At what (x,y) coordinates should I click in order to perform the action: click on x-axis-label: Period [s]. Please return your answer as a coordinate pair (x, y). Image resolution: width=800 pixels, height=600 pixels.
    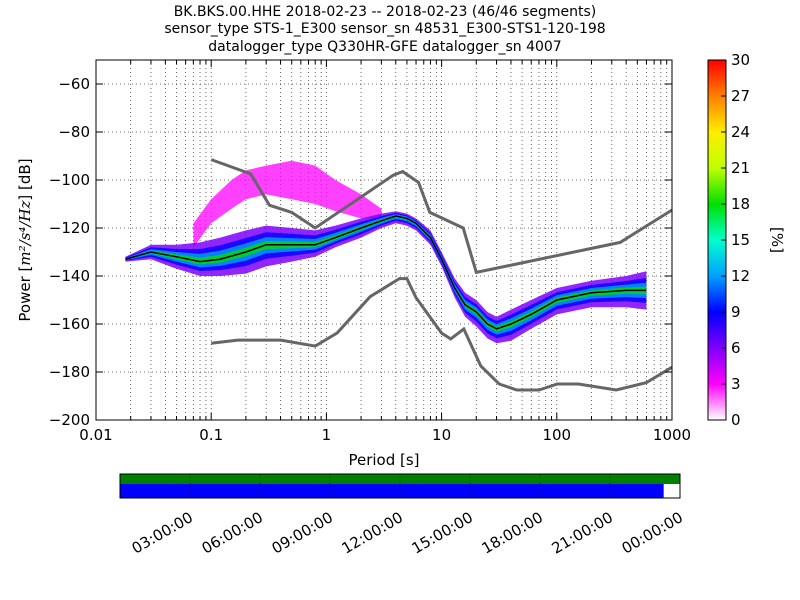
    Looking at the image, I should click on (383, 460).